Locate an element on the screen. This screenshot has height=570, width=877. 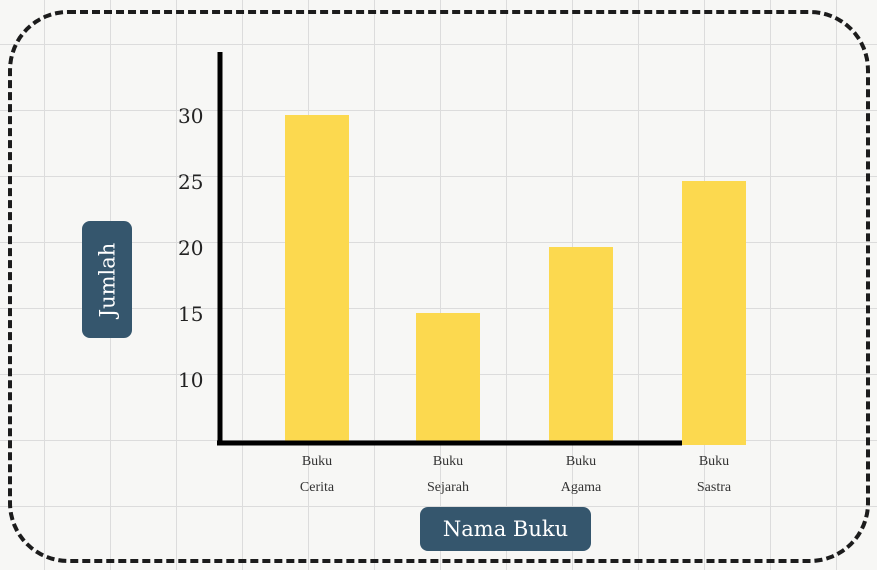
x-tick-label-1-line-2: Cerita is located at coordinates (317, 487).